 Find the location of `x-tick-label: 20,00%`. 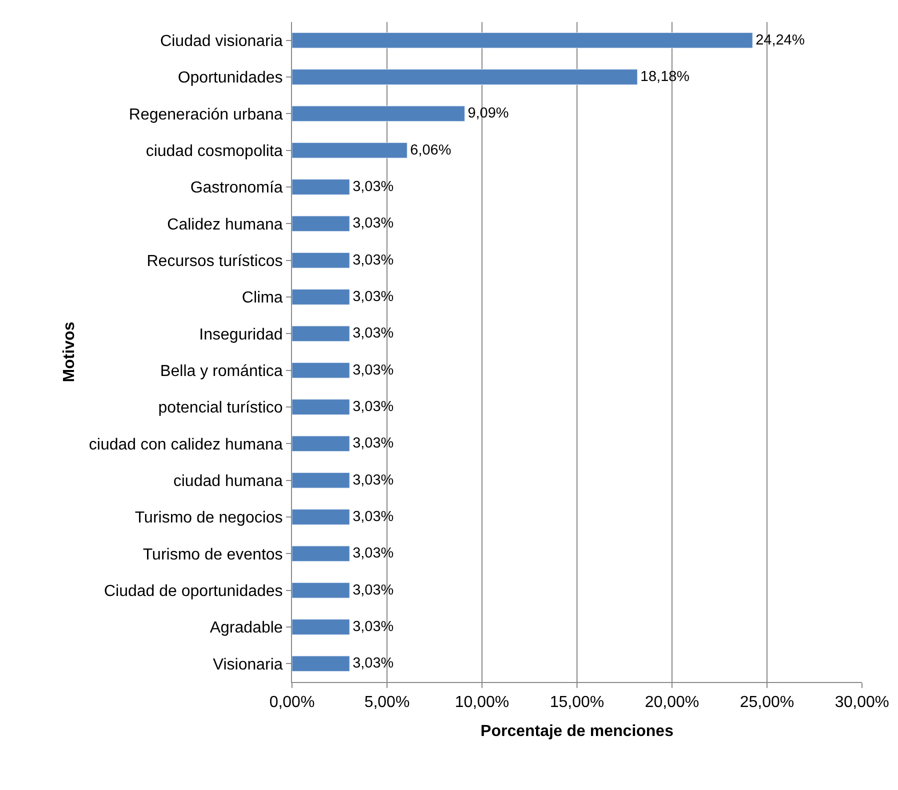

x-tick-label: 20,00% is located at coordinates (672, 703).